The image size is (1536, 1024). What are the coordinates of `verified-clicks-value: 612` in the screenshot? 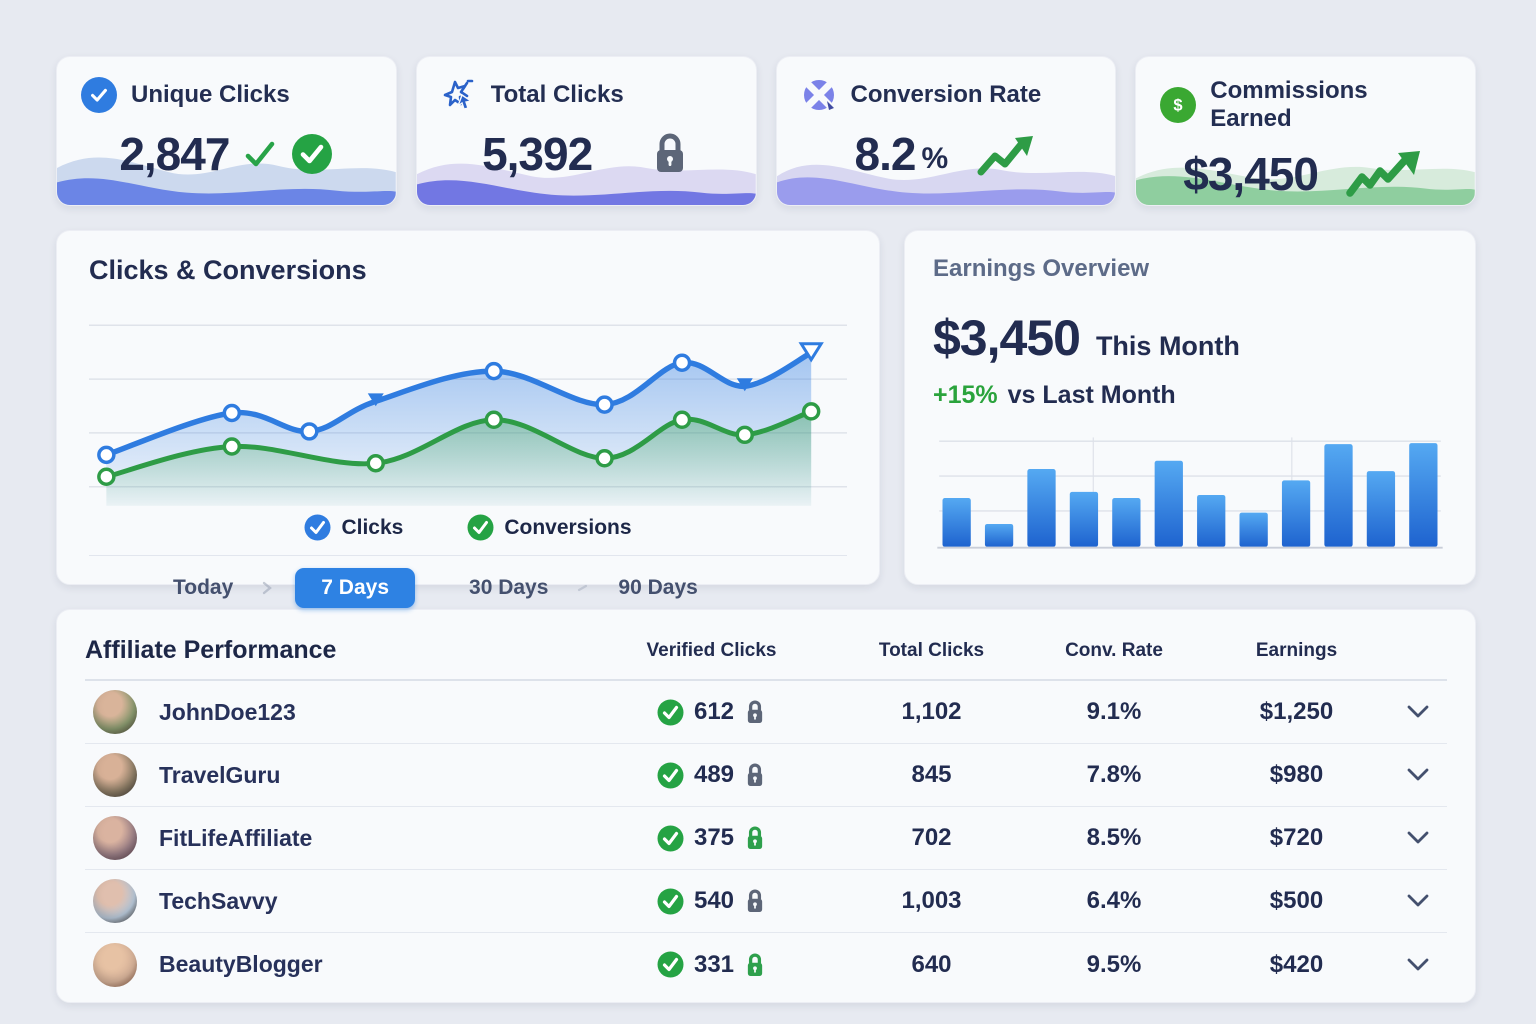 It's located at (714, 711).